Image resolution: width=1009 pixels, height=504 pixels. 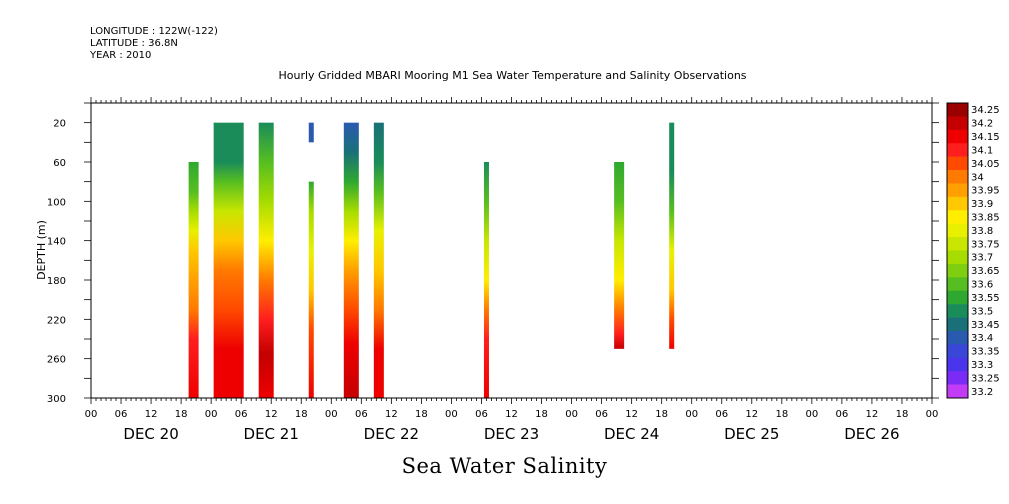 I want to click on colorbar-label: 33.35, so click(x=985, y=352).